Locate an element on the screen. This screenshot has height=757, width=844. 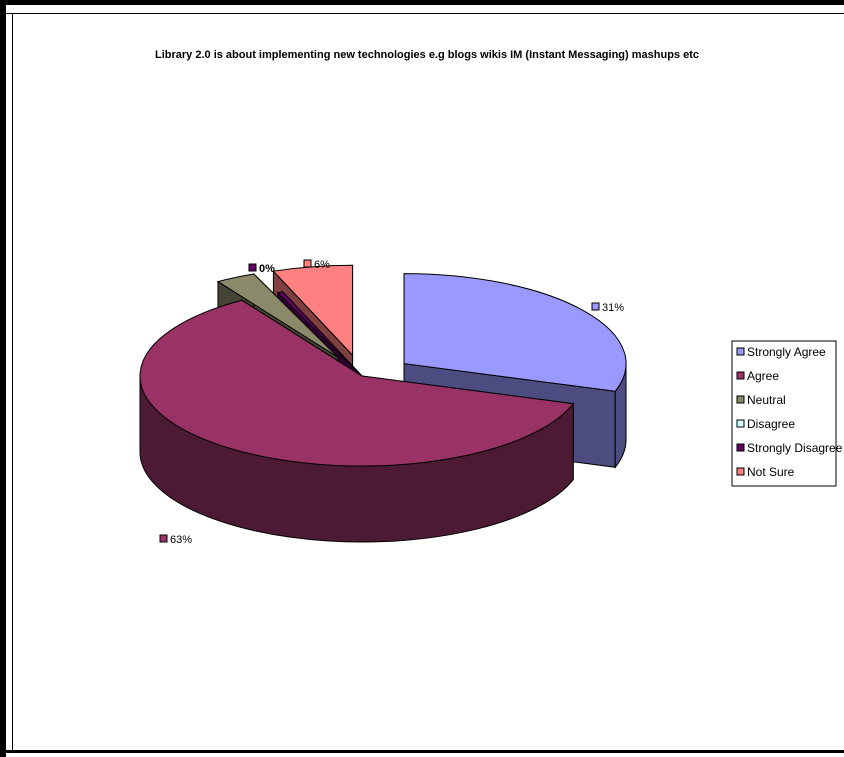
legend-label-neutral: Neutral is located at coordinates (766, 400).